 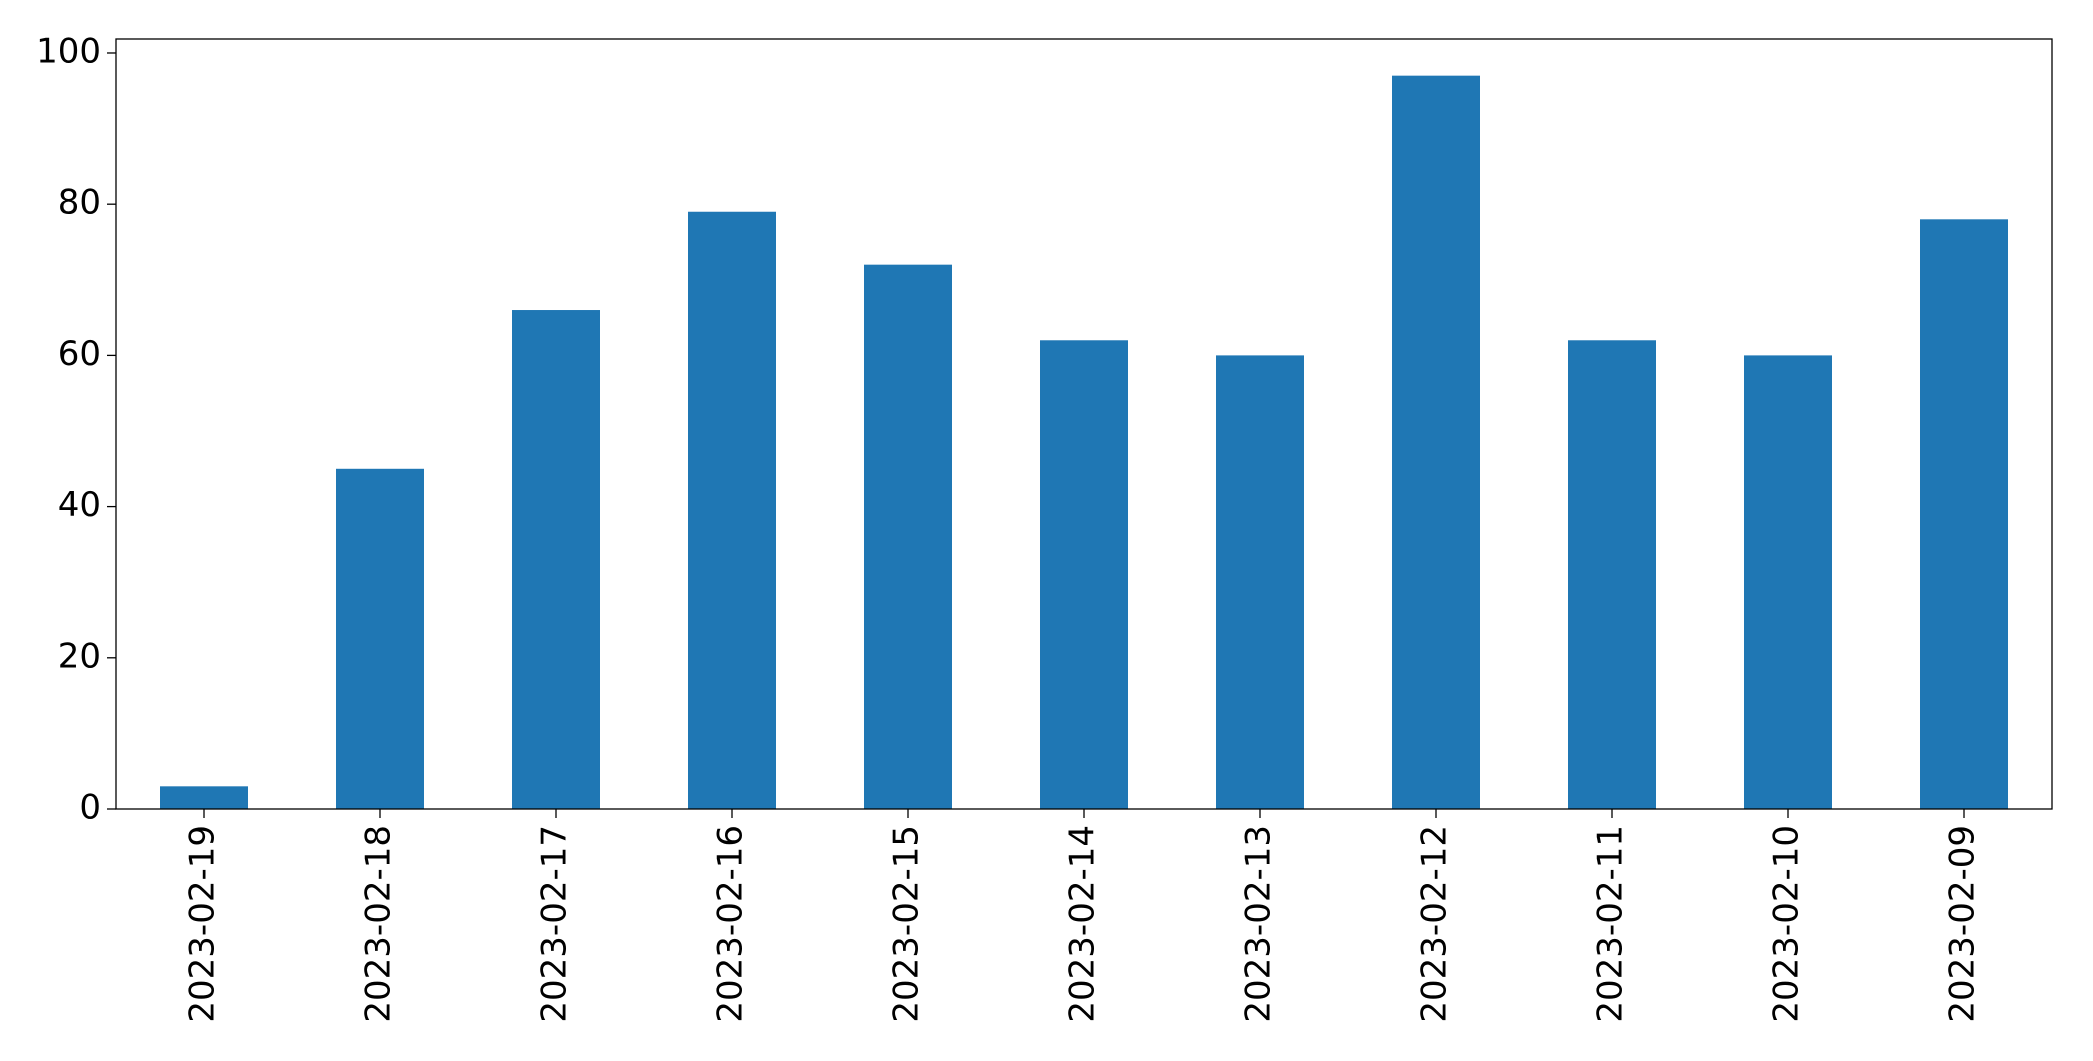 I want to click on x-tick-label: 2023-02-14, so click(x=1083, y=924).